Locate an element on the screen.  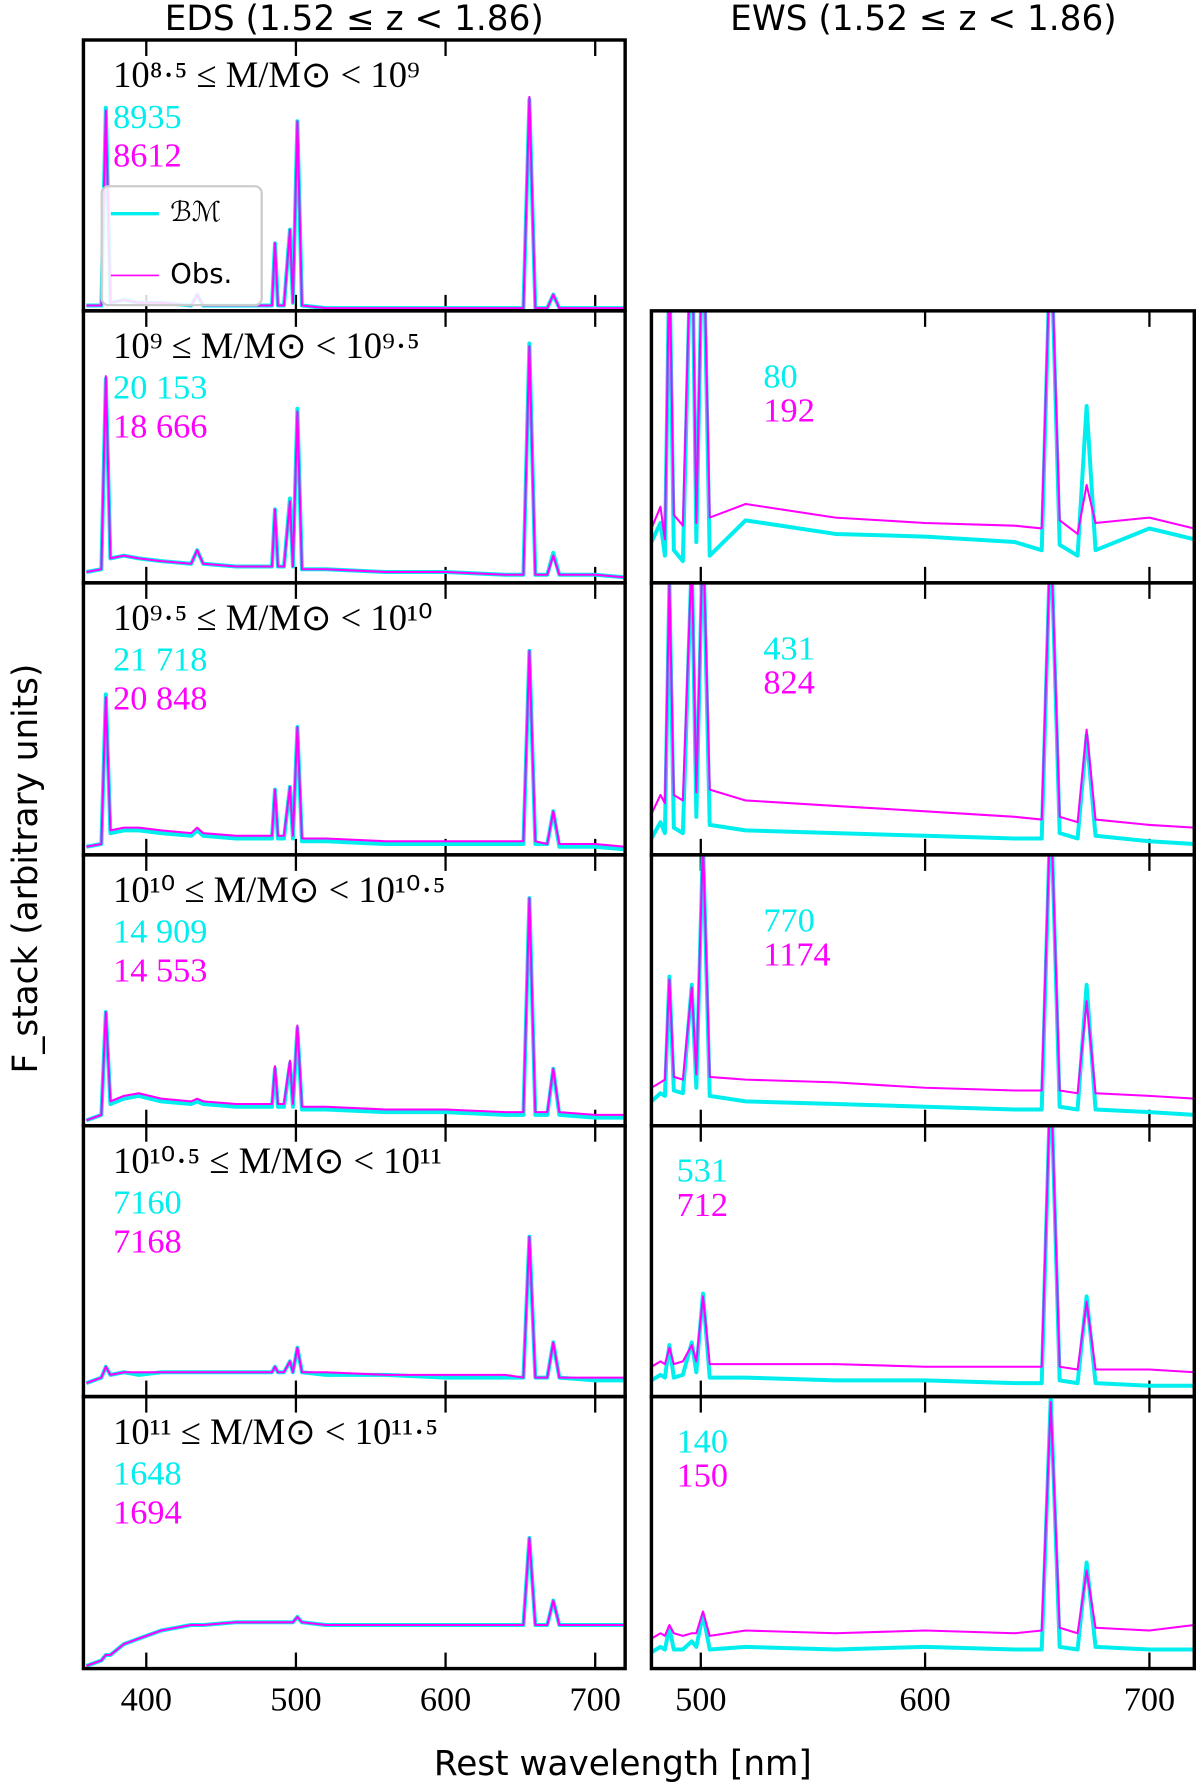
column-title: EDS (1.52 ≤ z < 1.86) is located at coordinates (354, 19).